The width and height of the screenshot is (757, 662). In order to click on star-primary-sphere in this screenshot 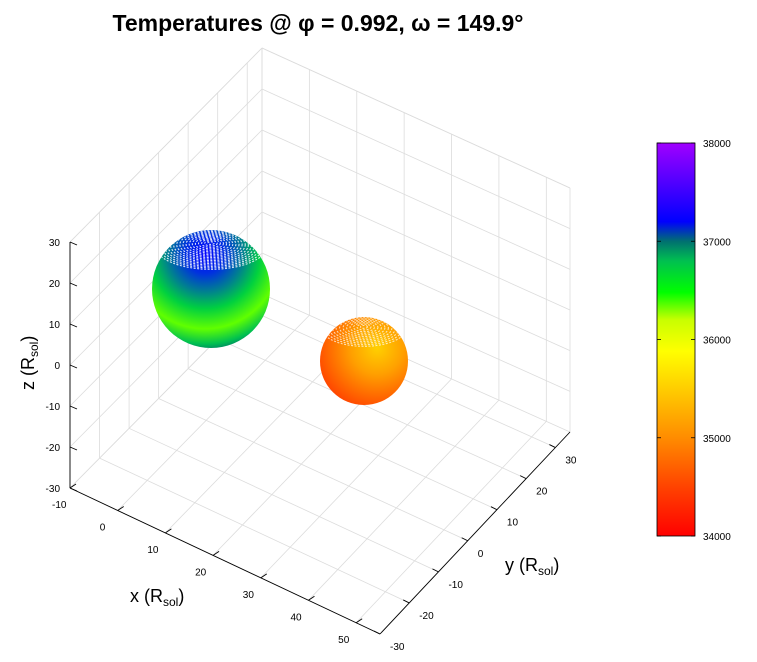, I will do `click(211, 289)`.